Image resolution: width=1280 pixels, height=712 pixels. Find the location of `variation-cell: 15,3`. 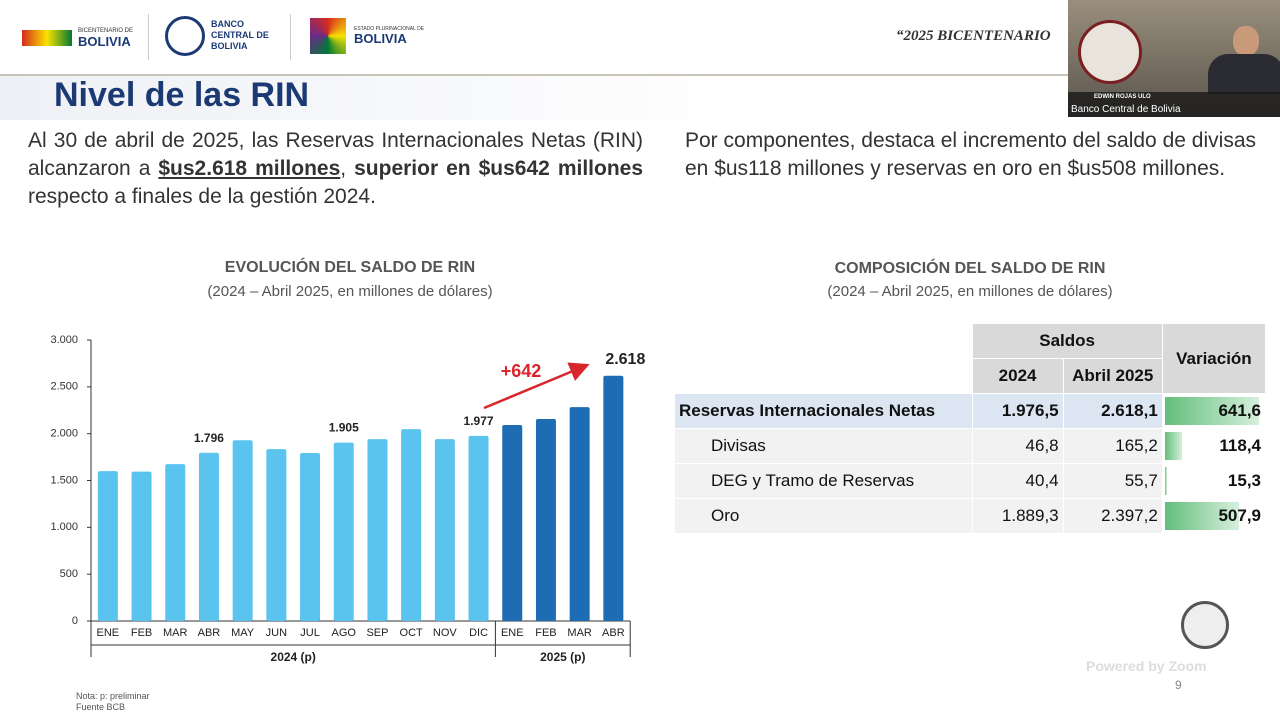

variation-cell: 15,3 is located at coordinates (1214, 481).